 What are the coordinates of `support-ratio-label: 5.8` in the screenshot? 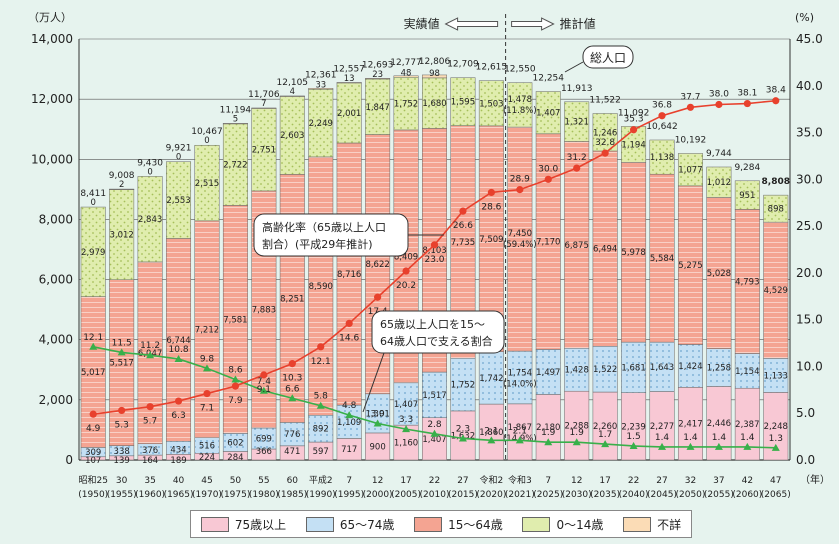 It's located at (321, 397).